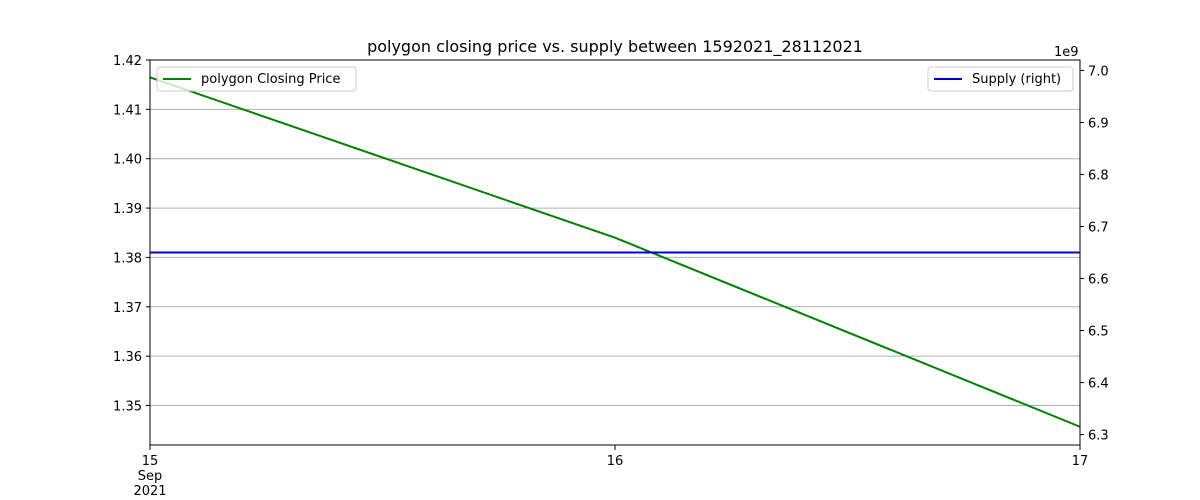  What do you see at coordinates (1098, 332) in the screenshot?
I see `y-right-tick-label: 6.5` at bounding box center [1098, 332].